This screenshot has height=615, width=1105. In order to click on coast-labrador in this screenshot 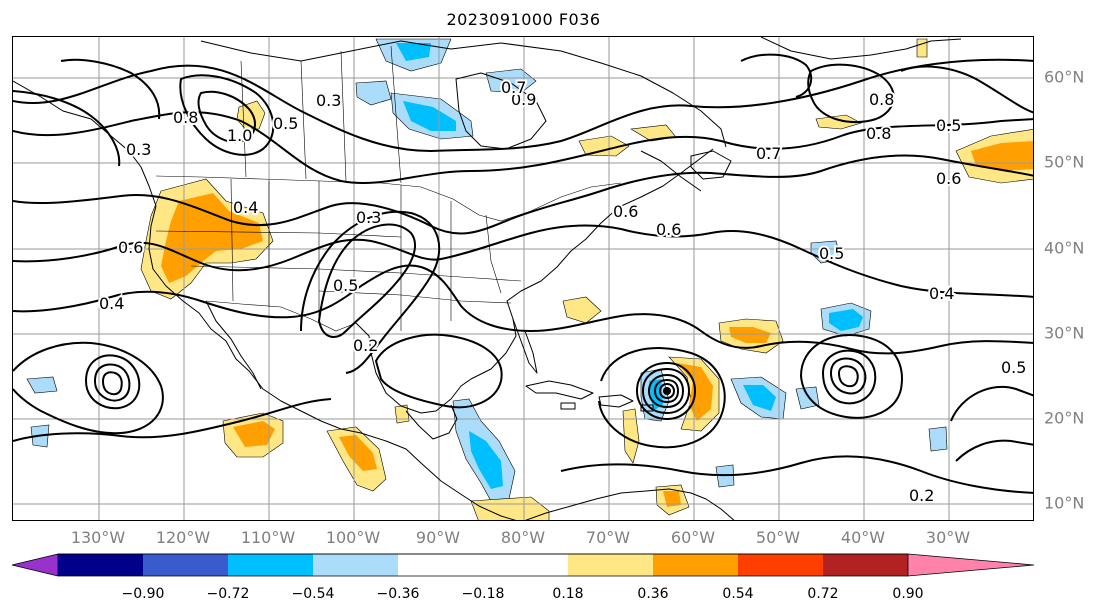, I will do `click(671, 171)`.